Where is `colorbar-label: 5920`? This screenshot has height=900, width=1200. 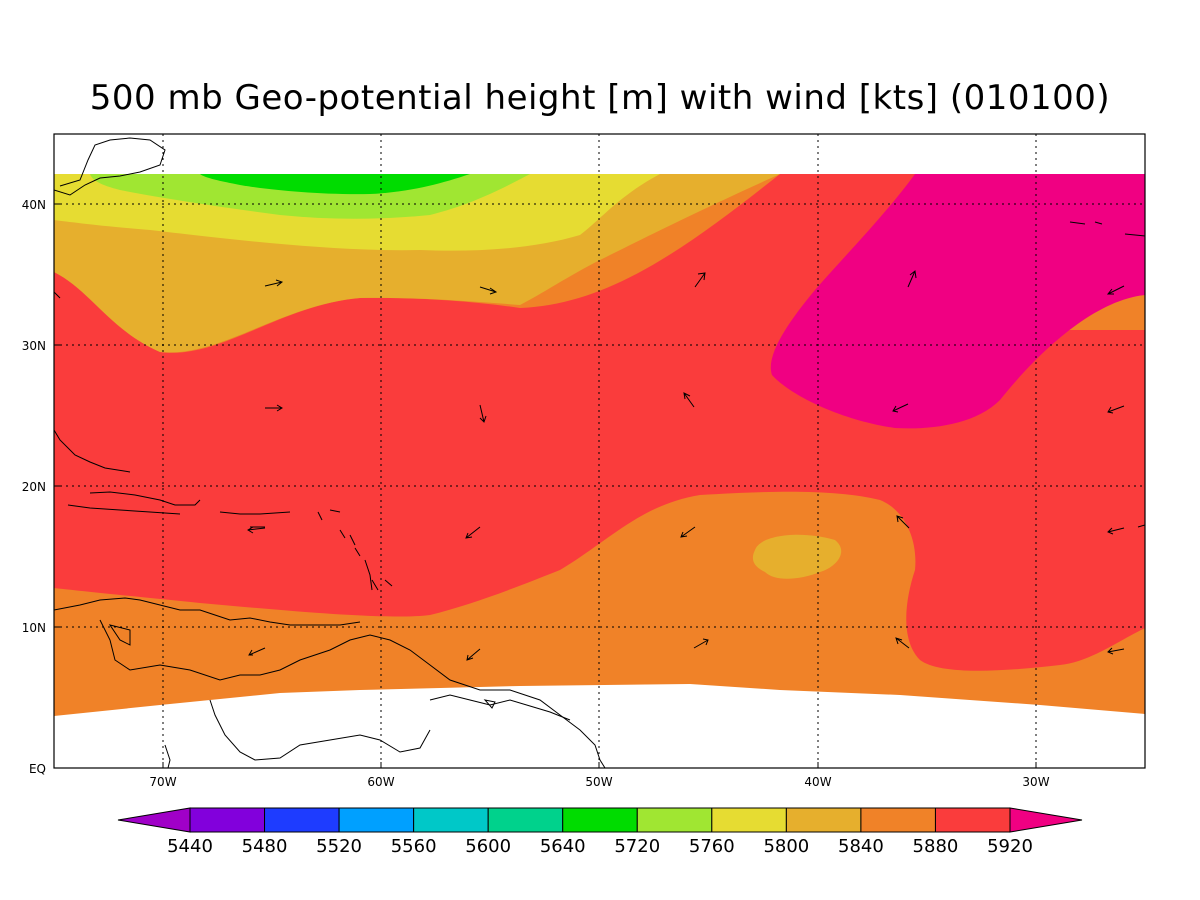 colorbar-label: 5920 is located at coordinates (1010, 846).